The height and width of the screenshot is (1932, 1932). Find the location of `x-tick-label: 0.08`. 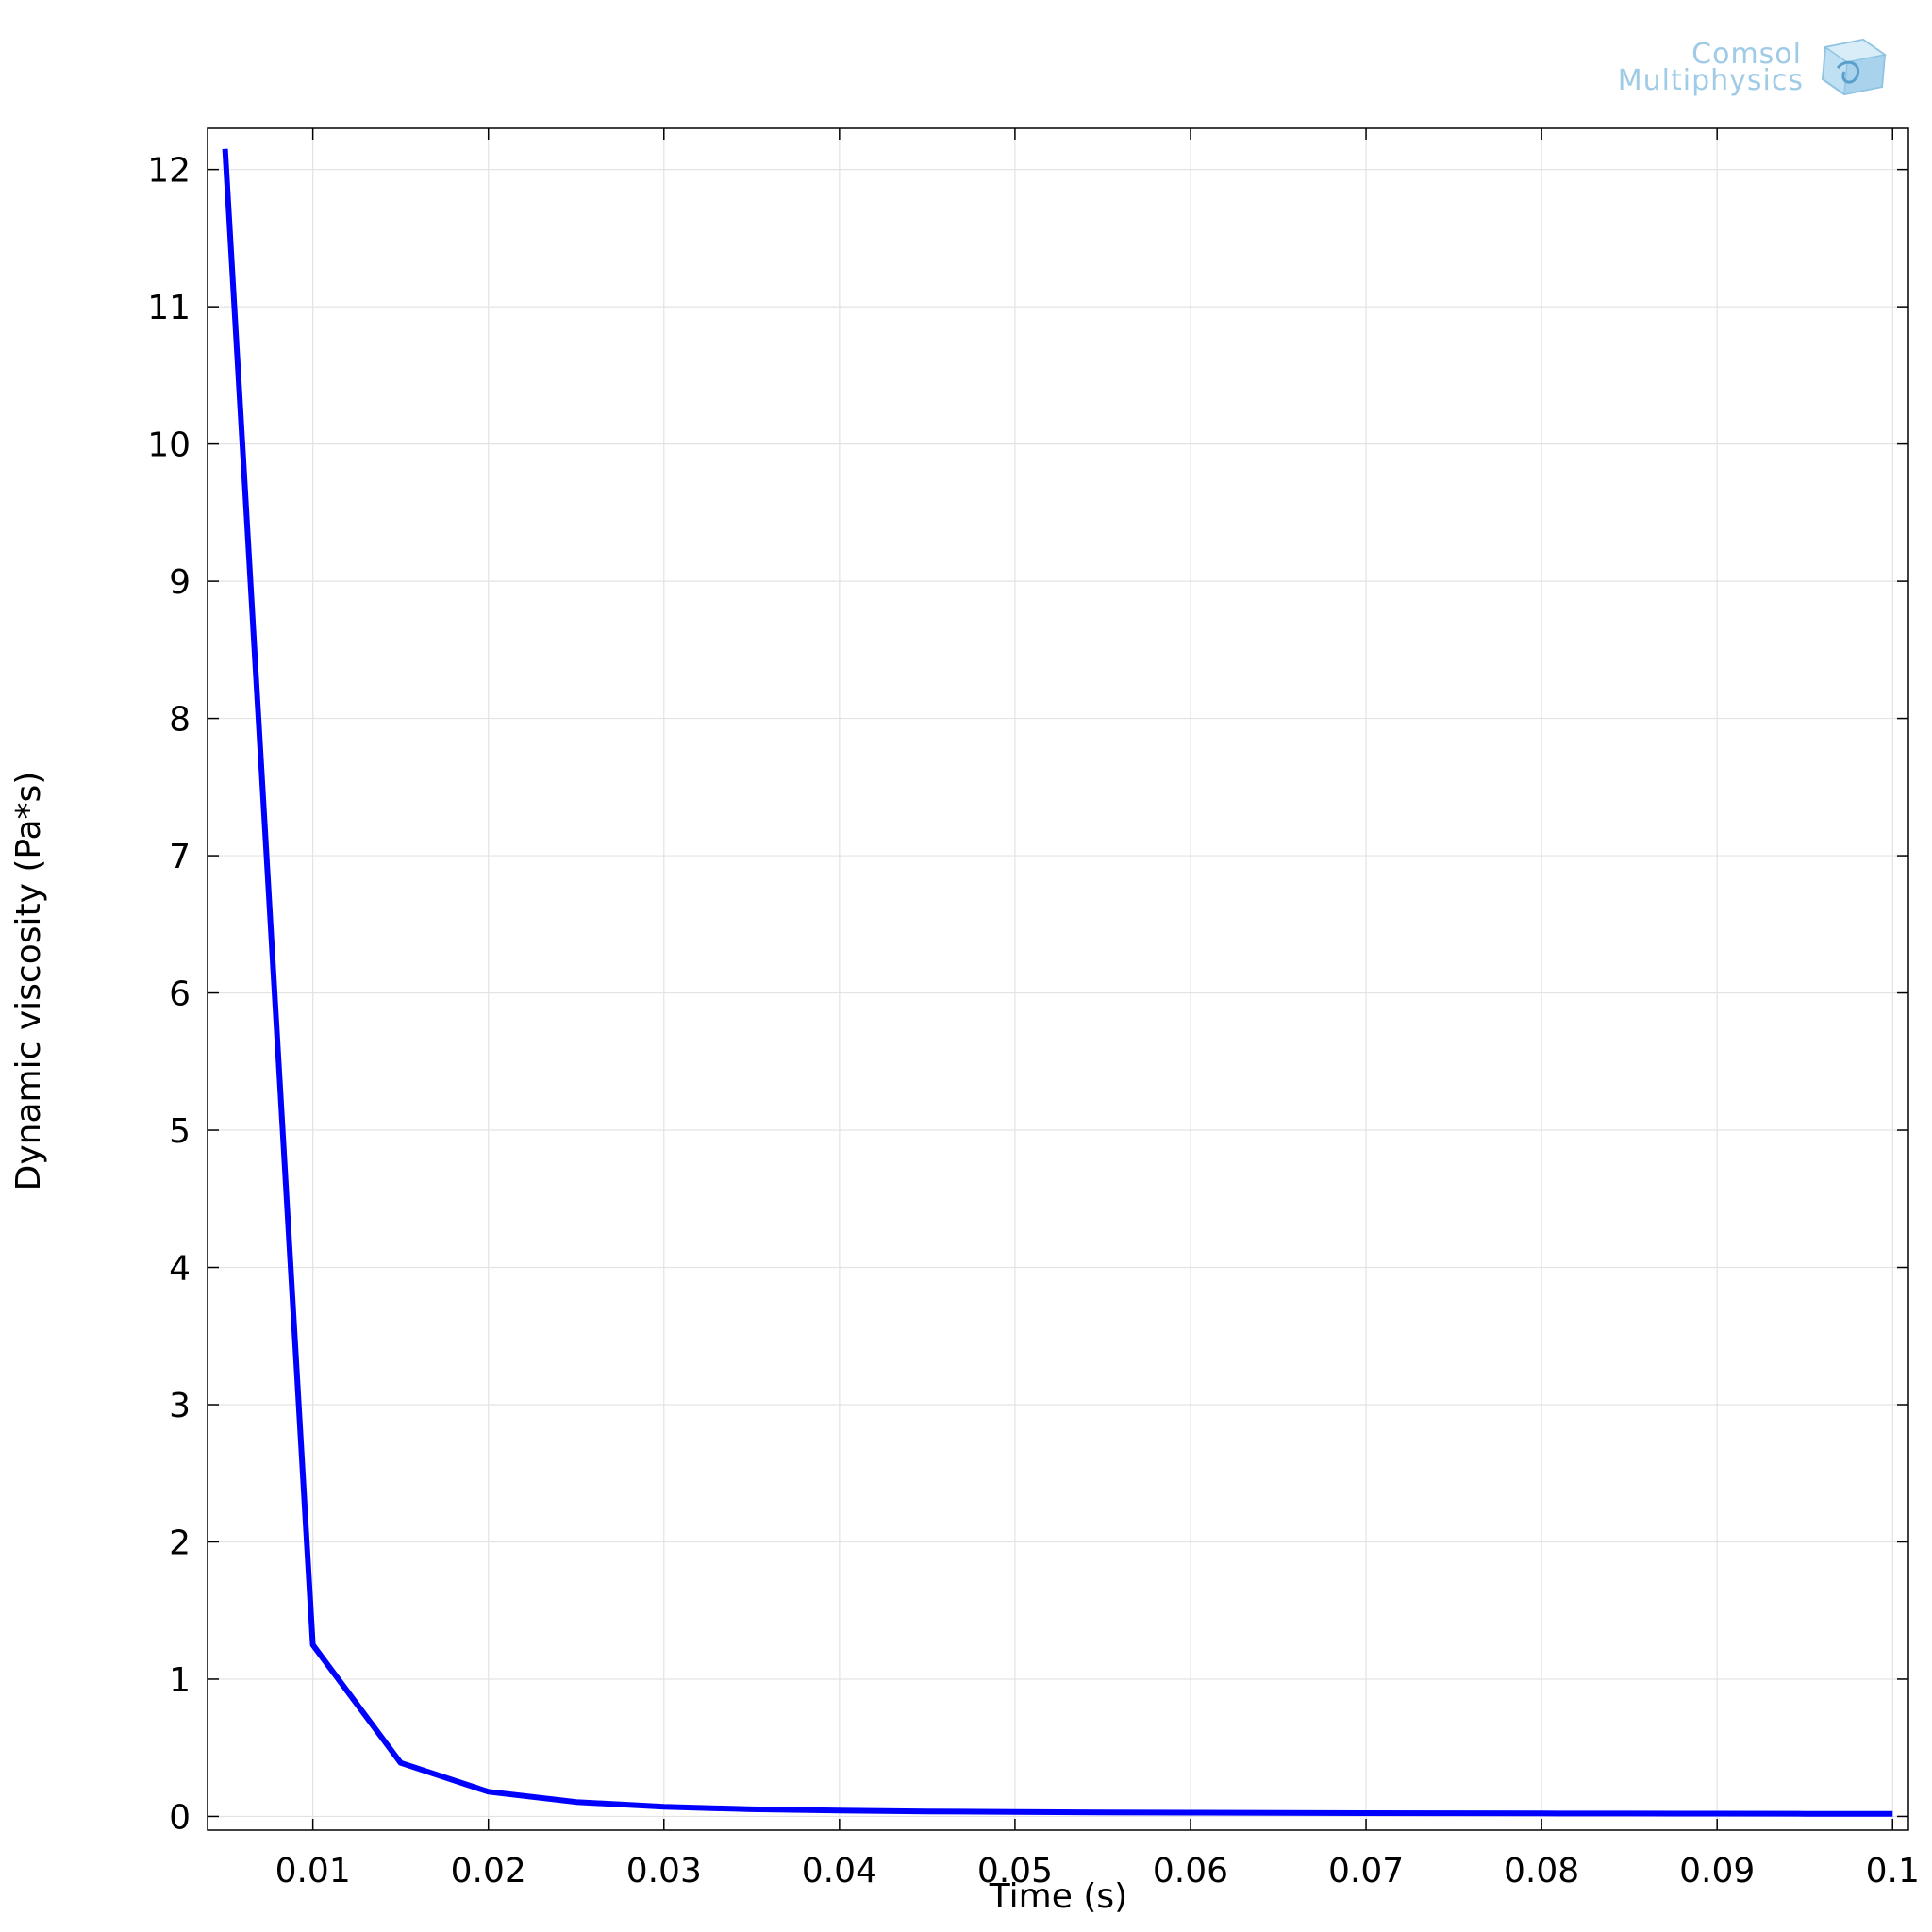

x-tick-label: 0.08 is located at coordinates (1542, 1871).